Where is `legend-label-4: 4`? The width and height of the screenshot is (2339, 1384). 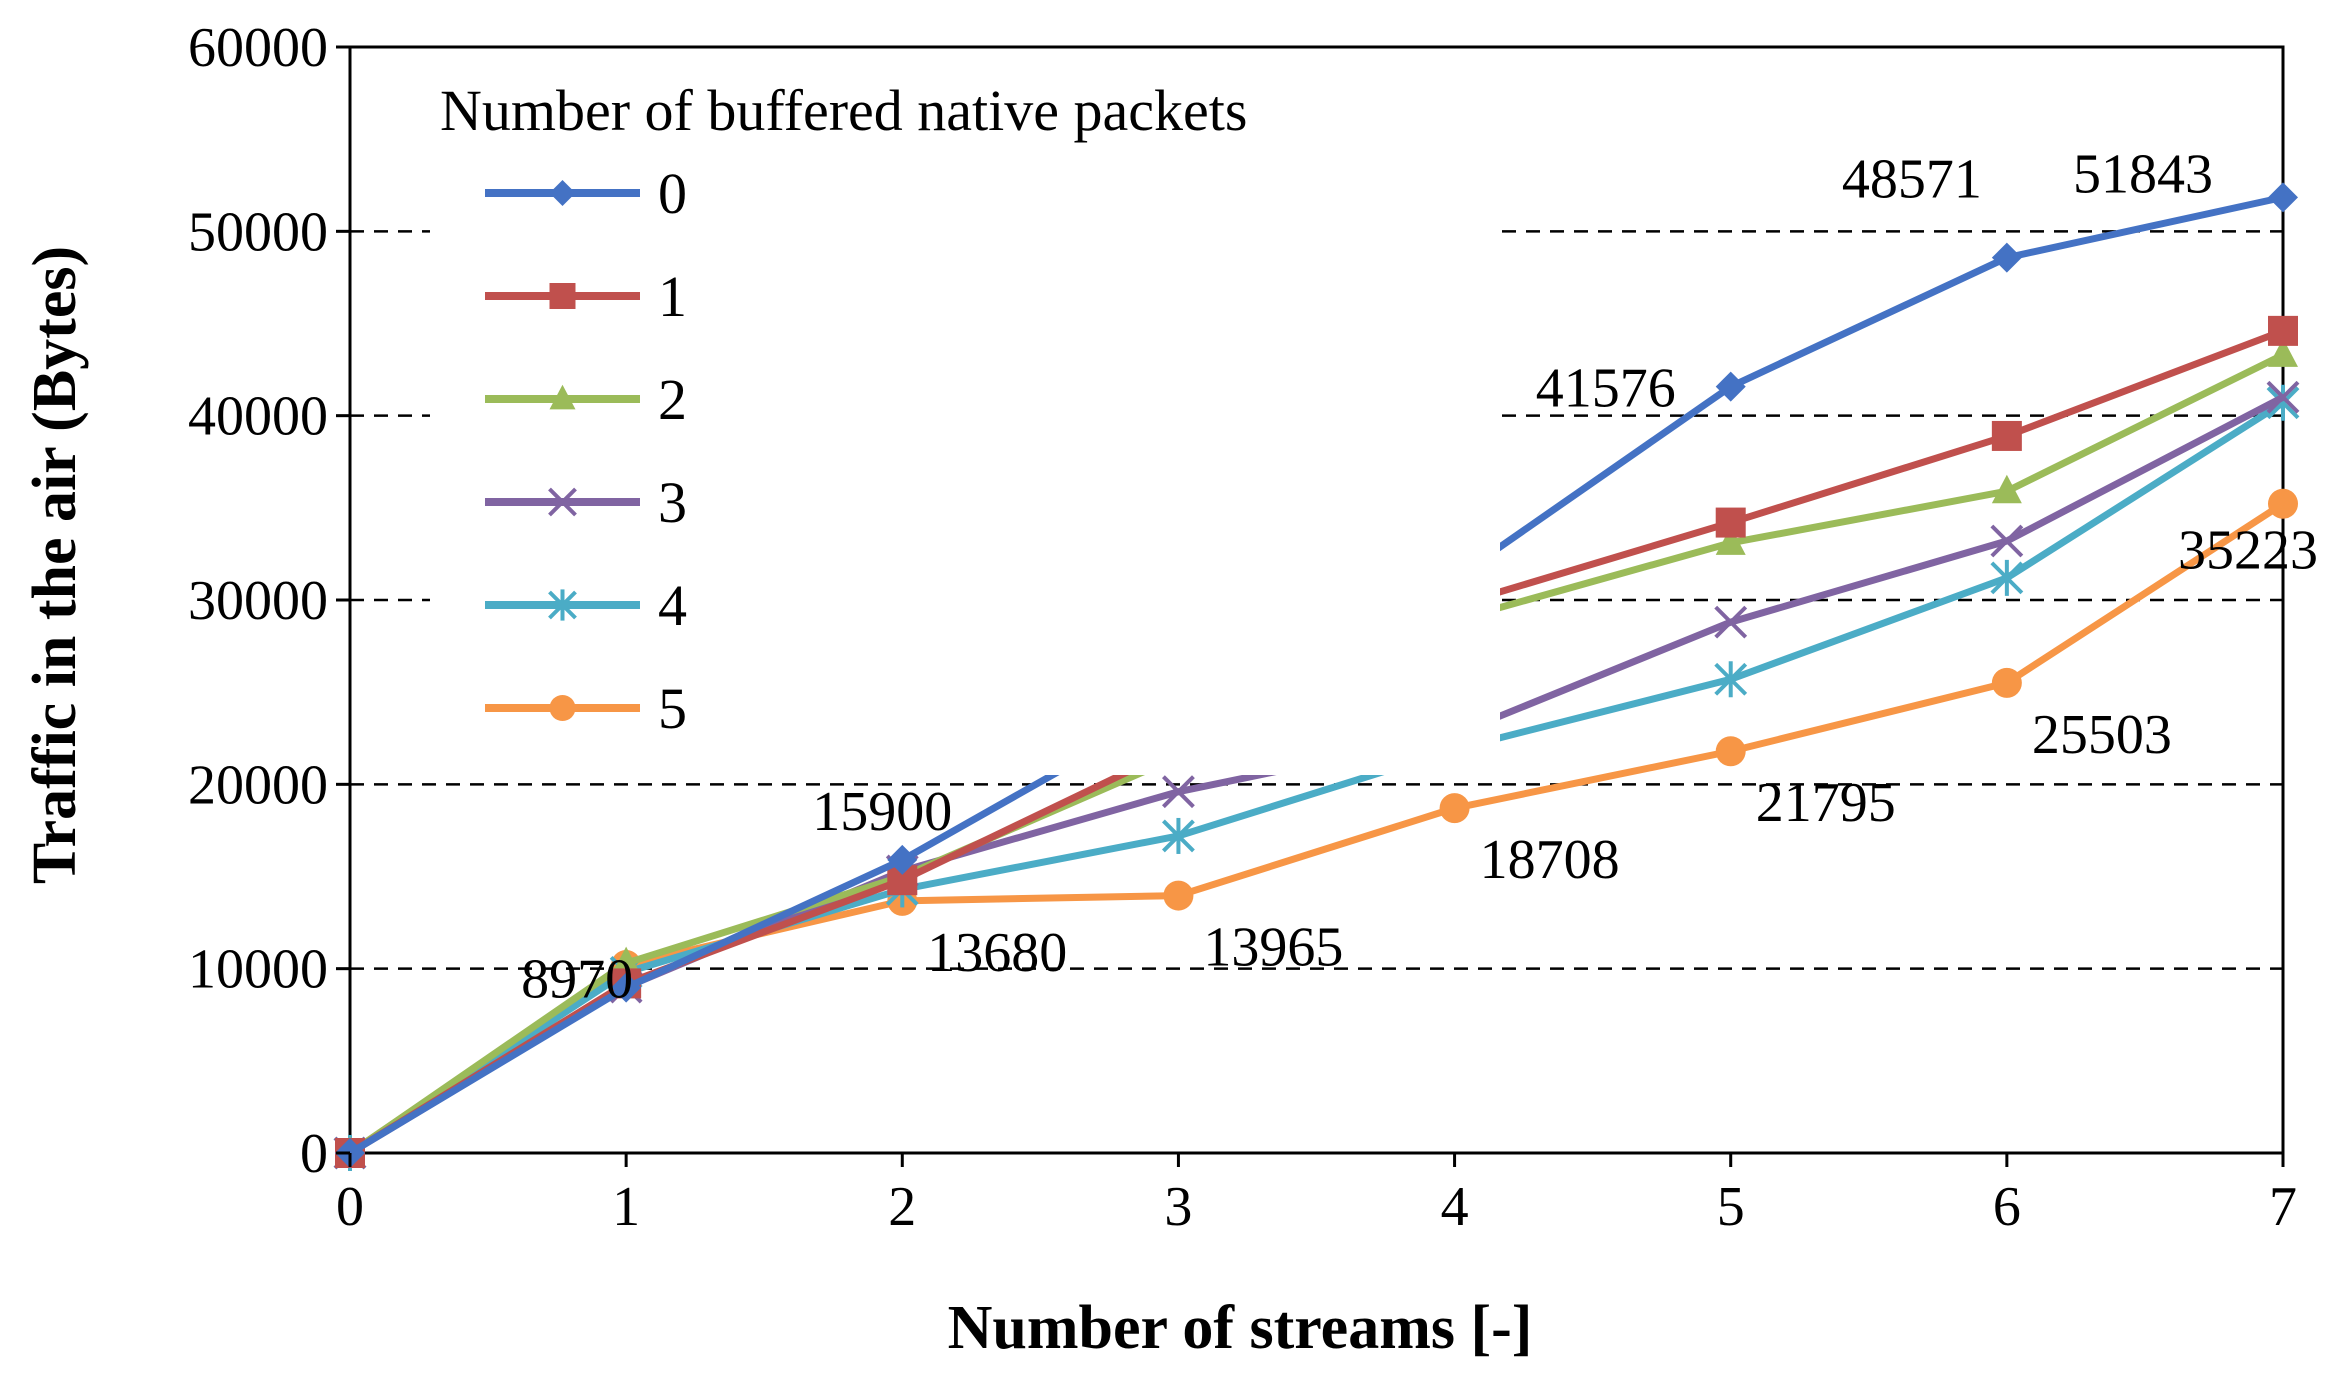
legend-label-4: 4 is located at coordinates (672, 605).